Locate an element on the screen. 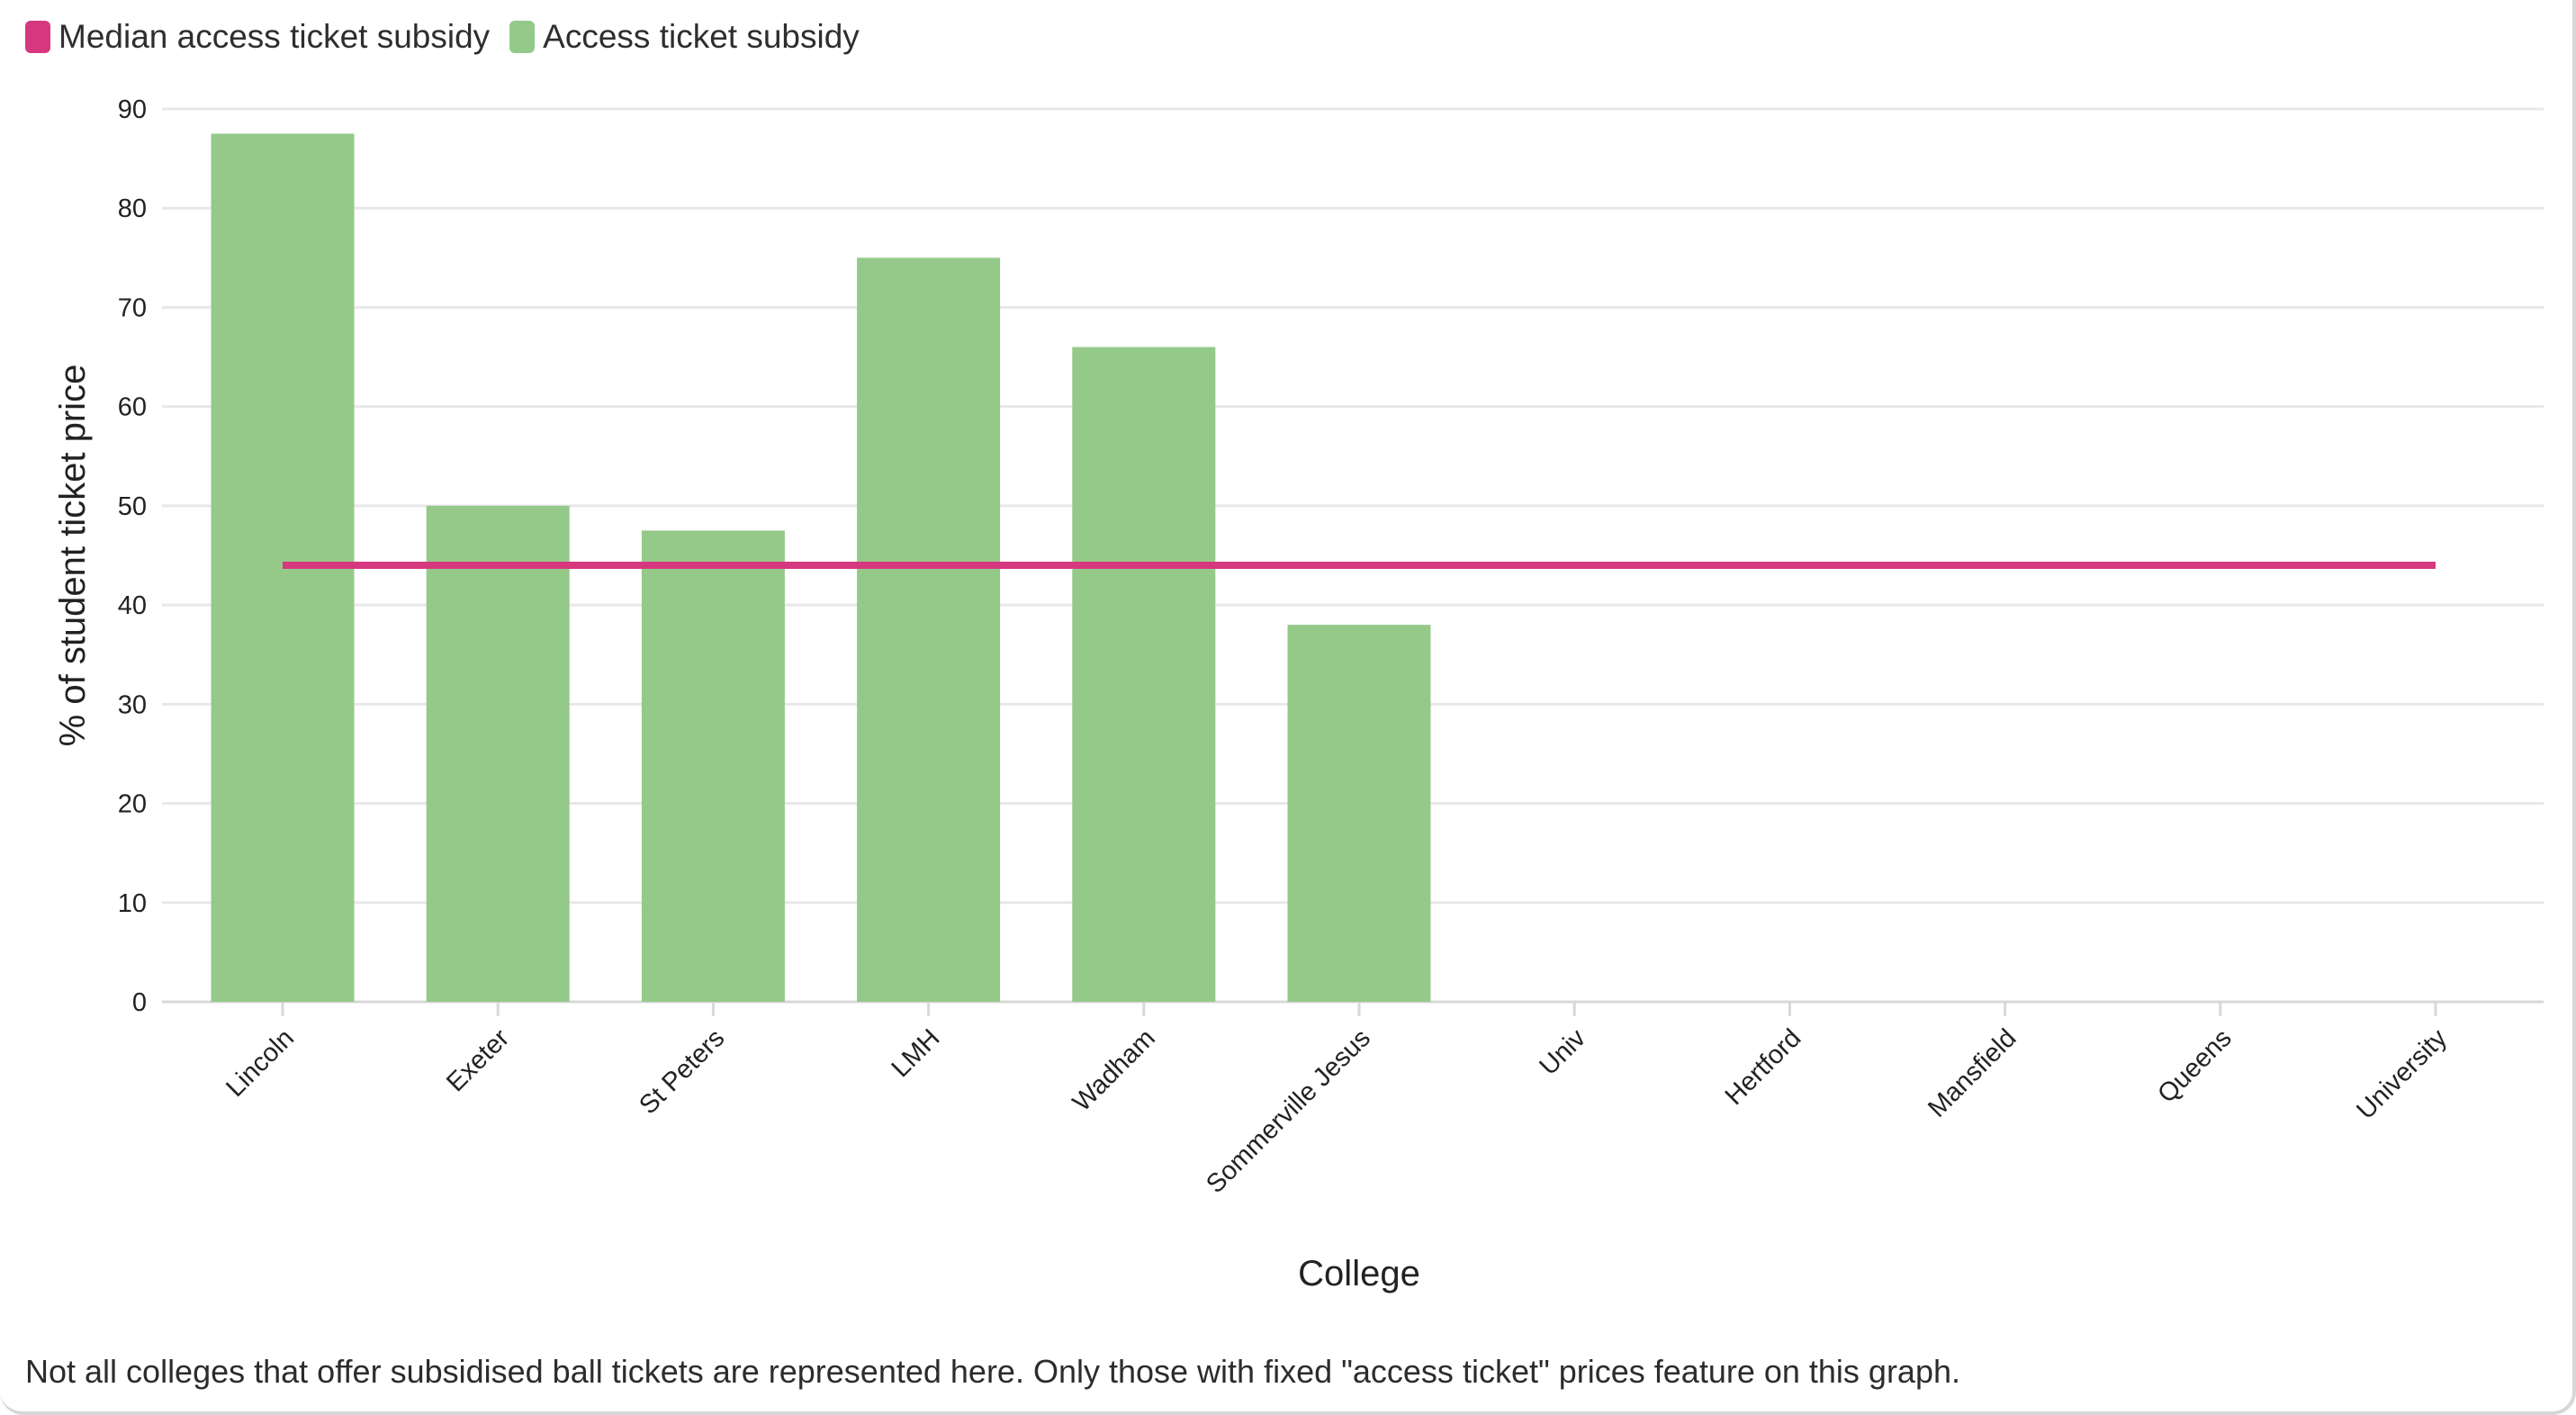  y-tick-label: 30 is located at coordinates (132, 704).